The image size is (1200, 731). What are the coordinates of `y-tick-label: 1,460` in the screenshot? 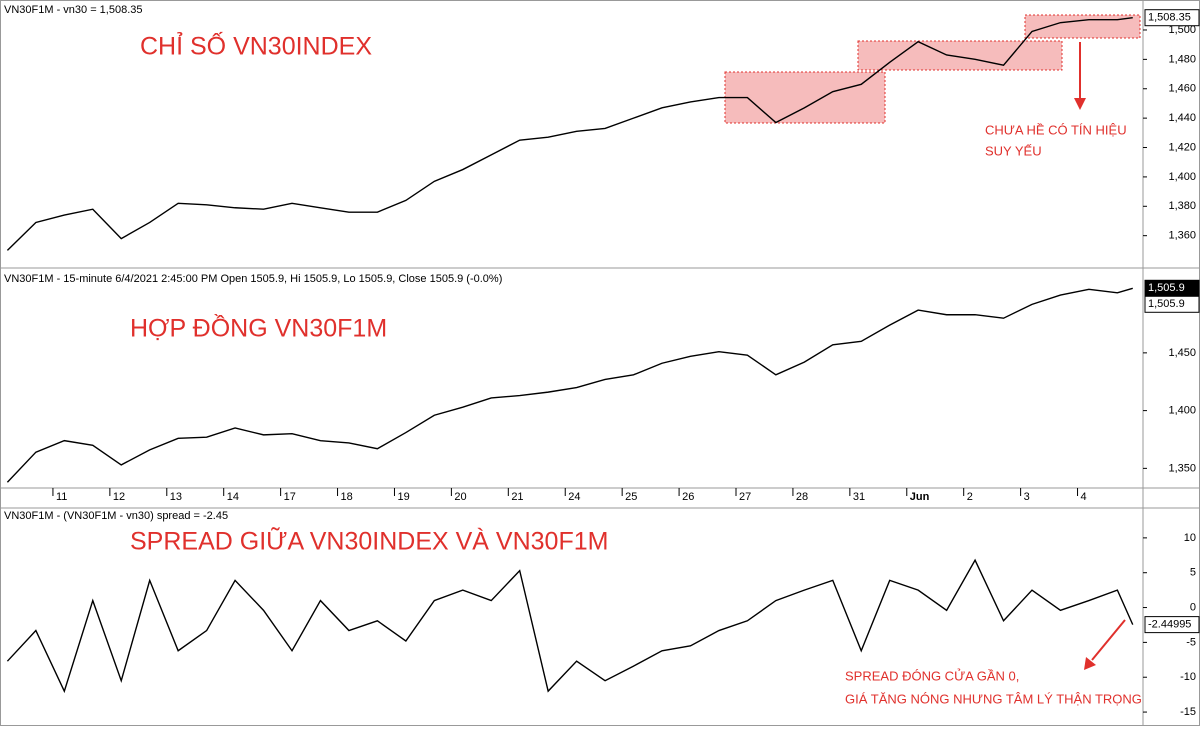 It's located at (1182, 89).